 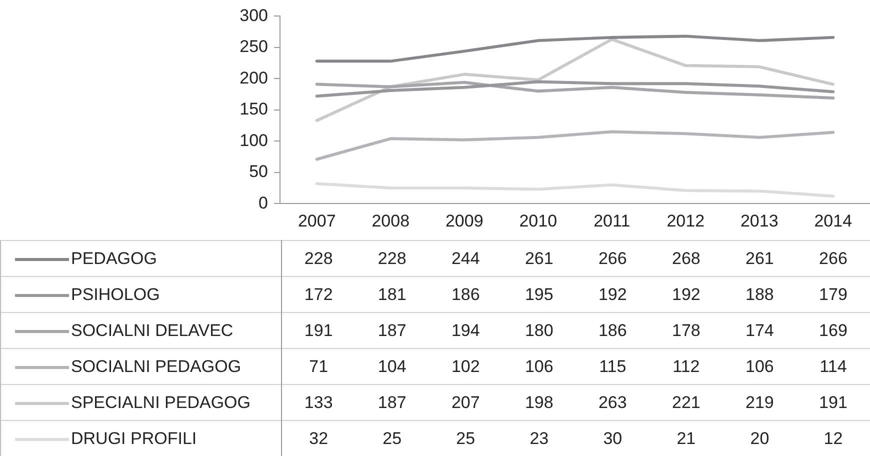 What do you see at coordinates (263, 202) in the screenshot?
I see `y-tick-label: 0` at bounding box center [263, 202].